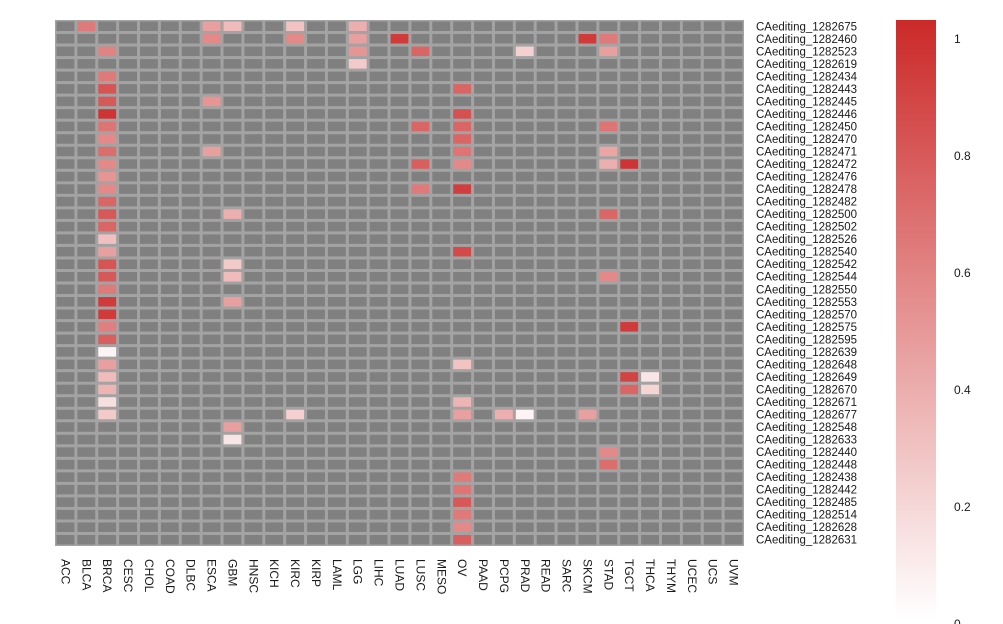 The image size is (1003, 624). What do you see at coordinates (806, 303) in the screenshot?
I see `row-label: CAediting_1282553` at bounding box center [806, 303].